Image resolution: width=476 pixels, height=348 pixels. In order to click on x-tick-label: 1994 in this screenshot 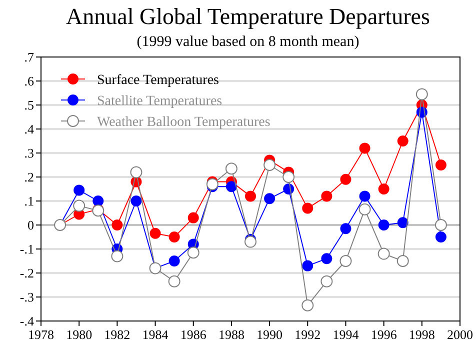, I will do `click(346, 334)`.